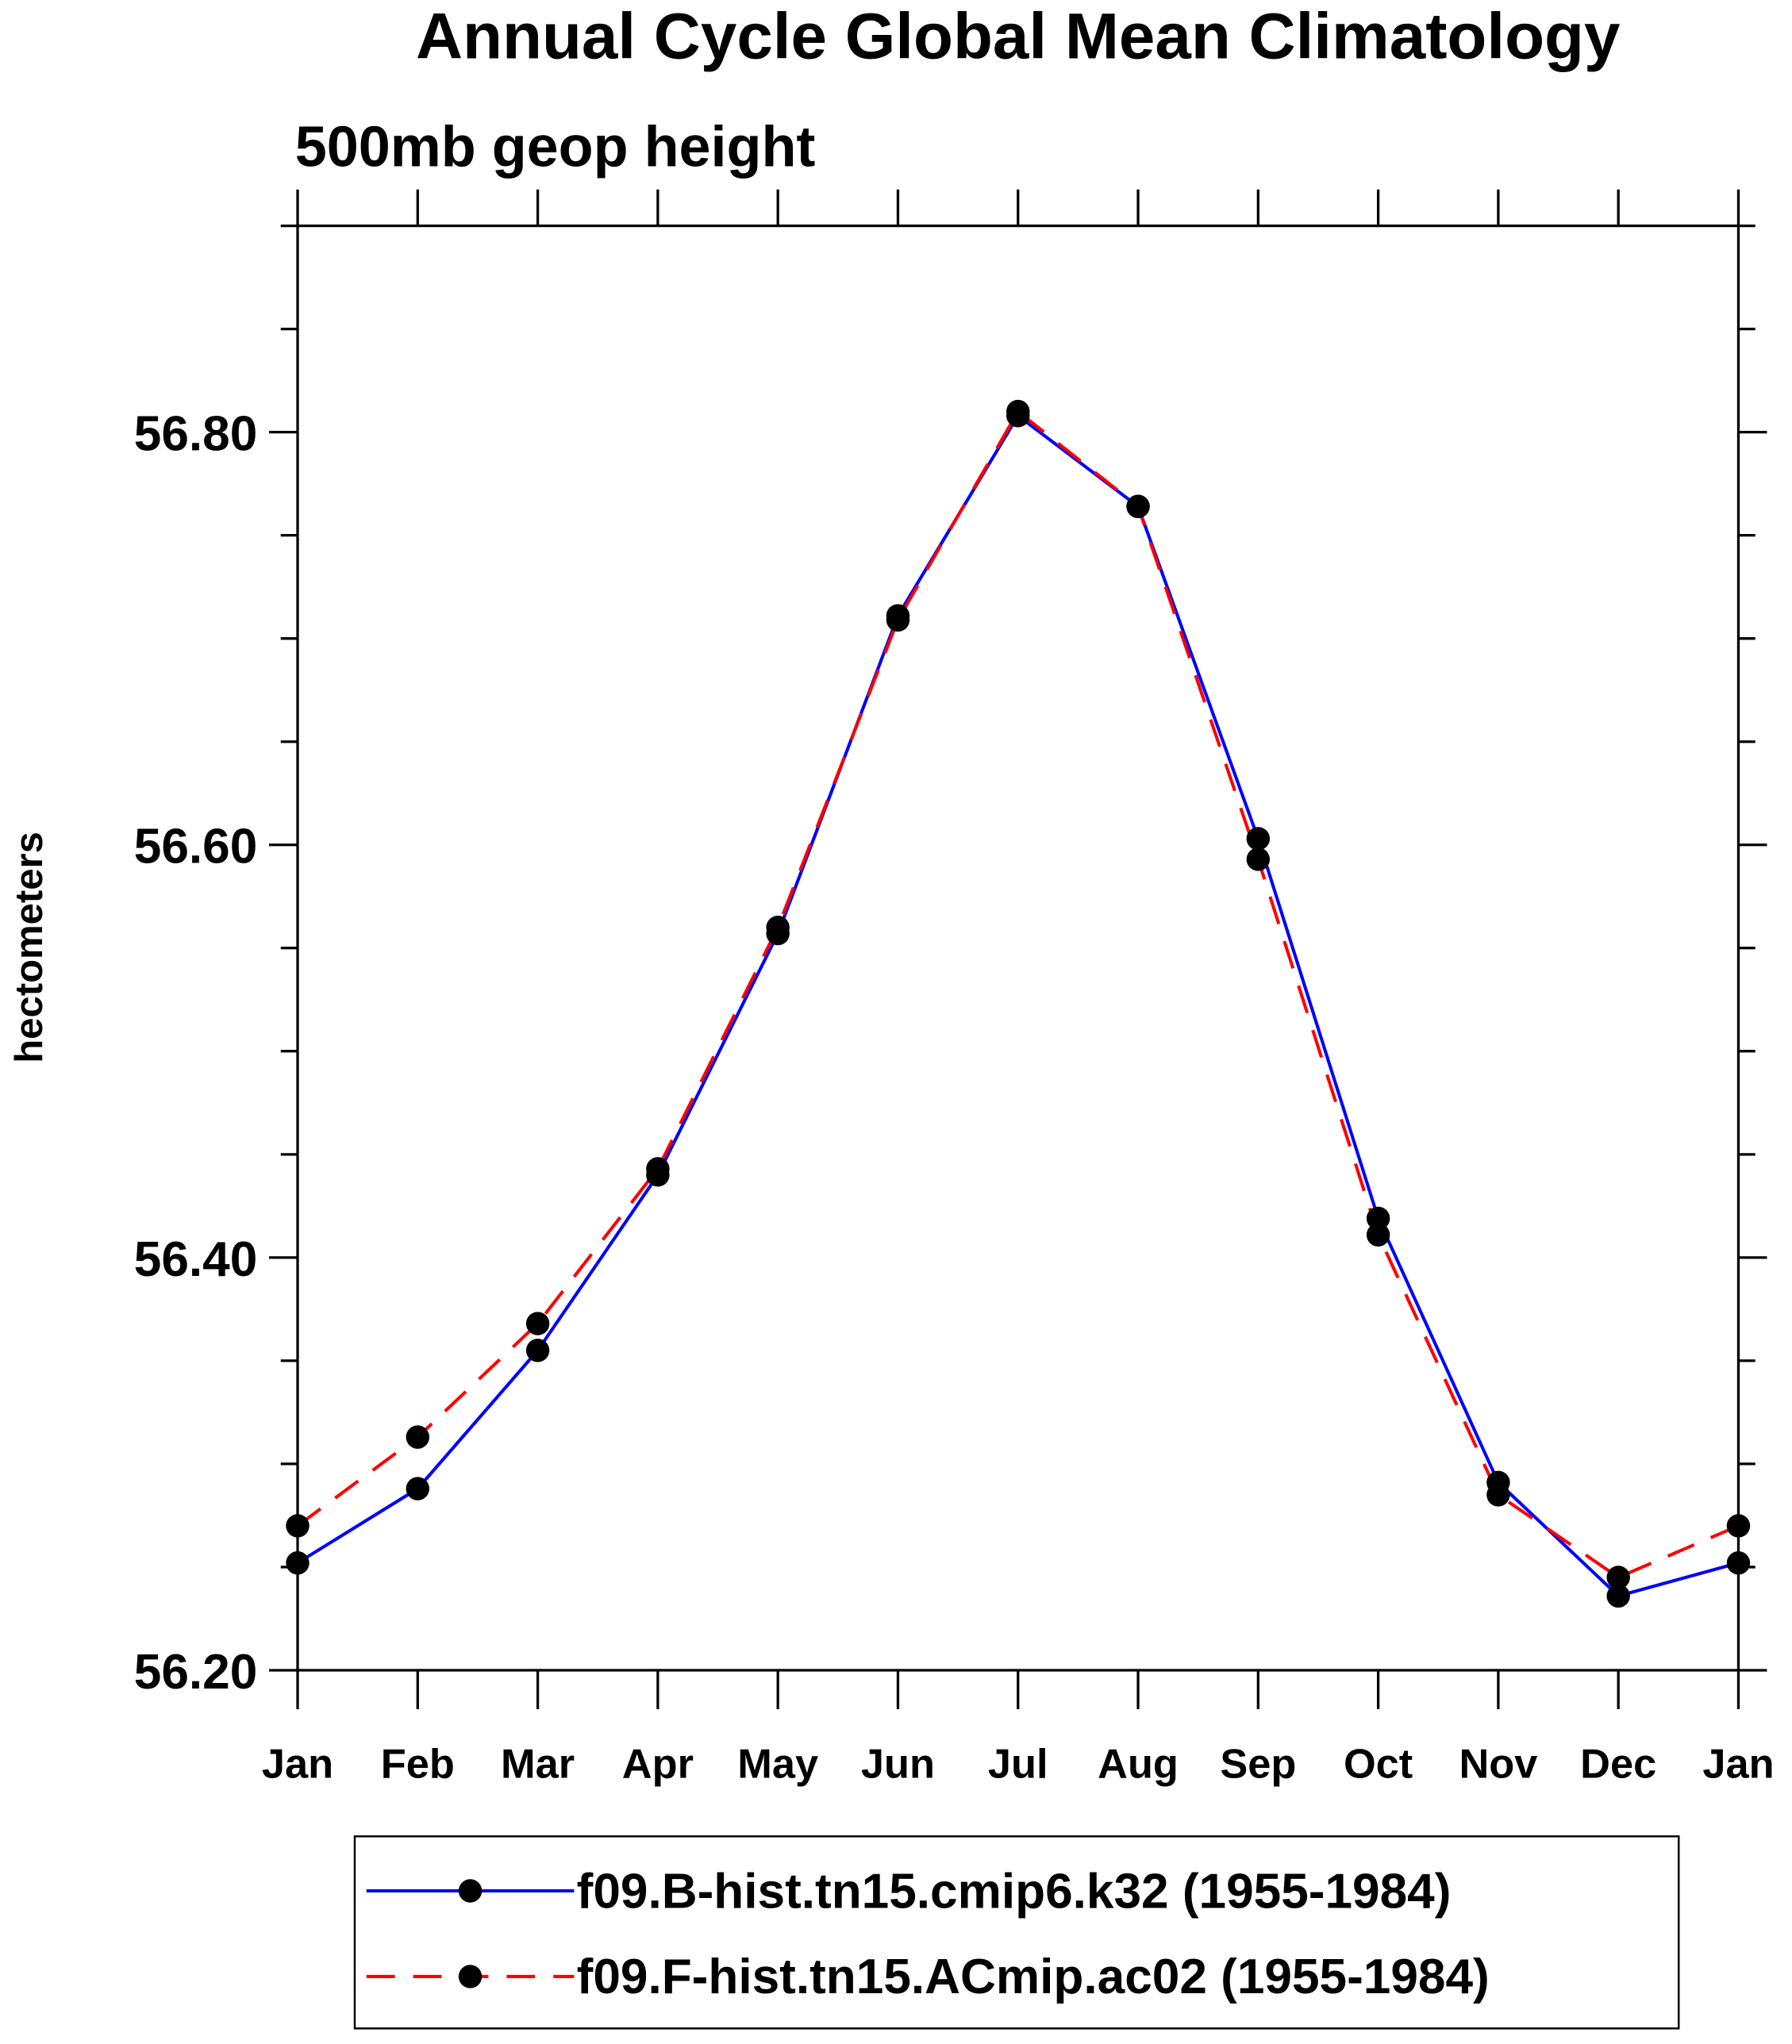 This screenshot has width=1792, height=2044. Describe the element at coordinates (1033, 1977) in the screenshot. I see `legend-label-f: f09.F-hist.tn15.ACmip.ac02 (1955-1984)` at that location.